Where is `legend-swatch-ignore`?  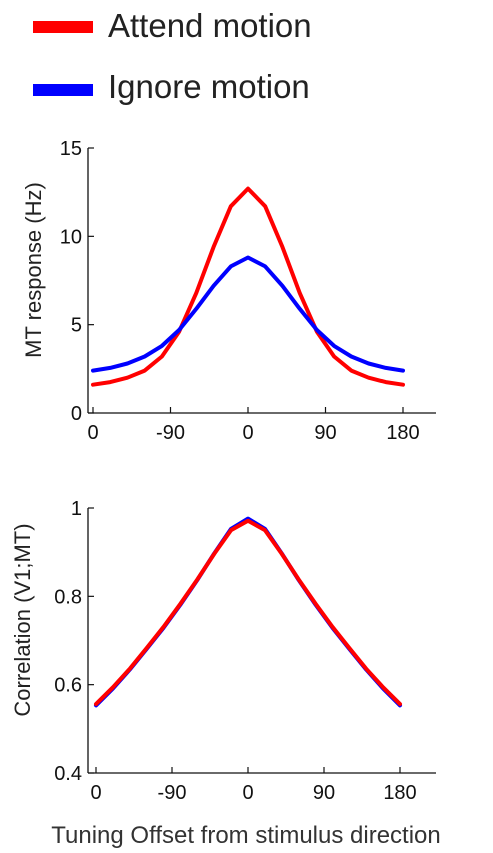
legend-swatch-ignore is located at coordinates (63, 90).